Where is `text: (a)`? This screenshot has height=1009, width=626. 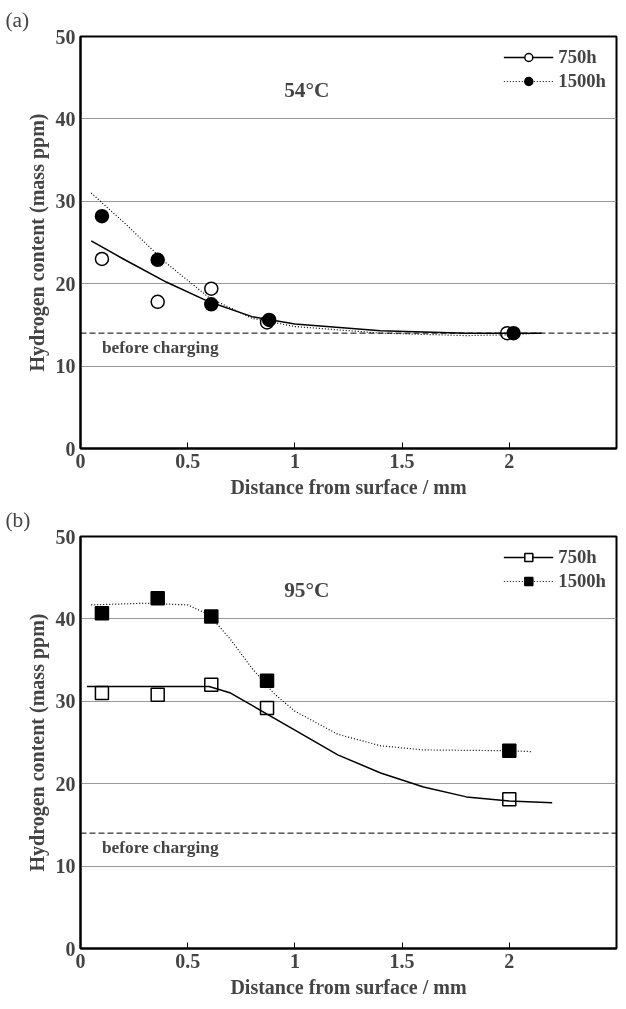 text: (a) is located at coordinates (17, 19).